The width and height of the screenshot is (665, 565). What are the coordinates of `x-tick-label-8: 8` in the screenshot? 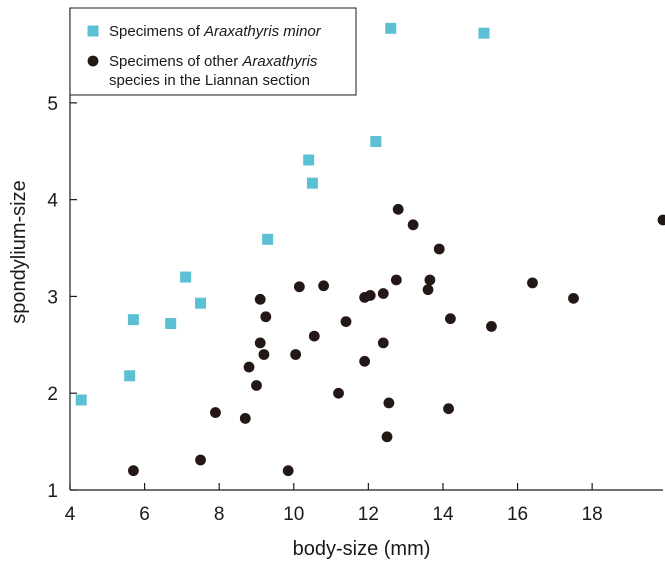 It's located at (219, 514).